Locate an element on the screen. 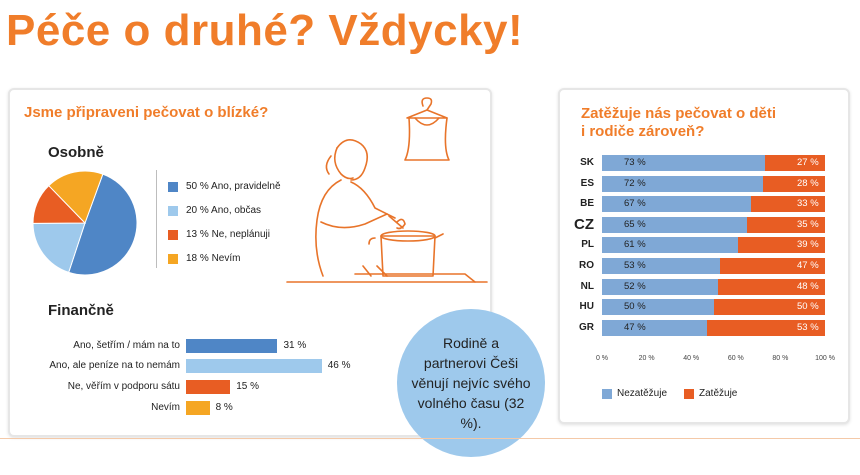  country-label: HU is located at coordinates (586, 307).